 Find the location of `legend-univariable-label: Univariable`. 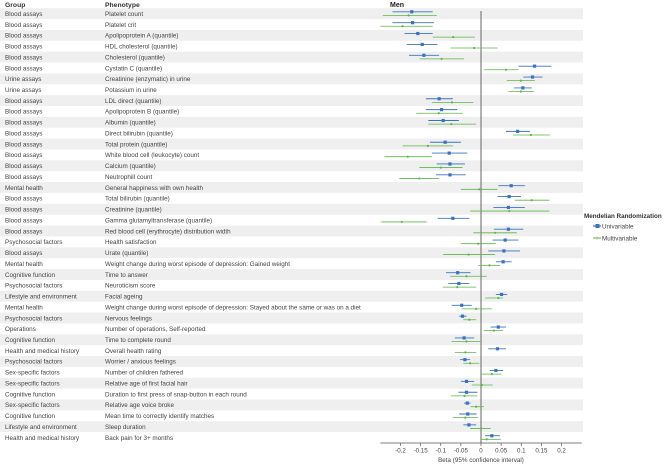

legend-univariable-label: Univariable is located at coordinates (618, 227).